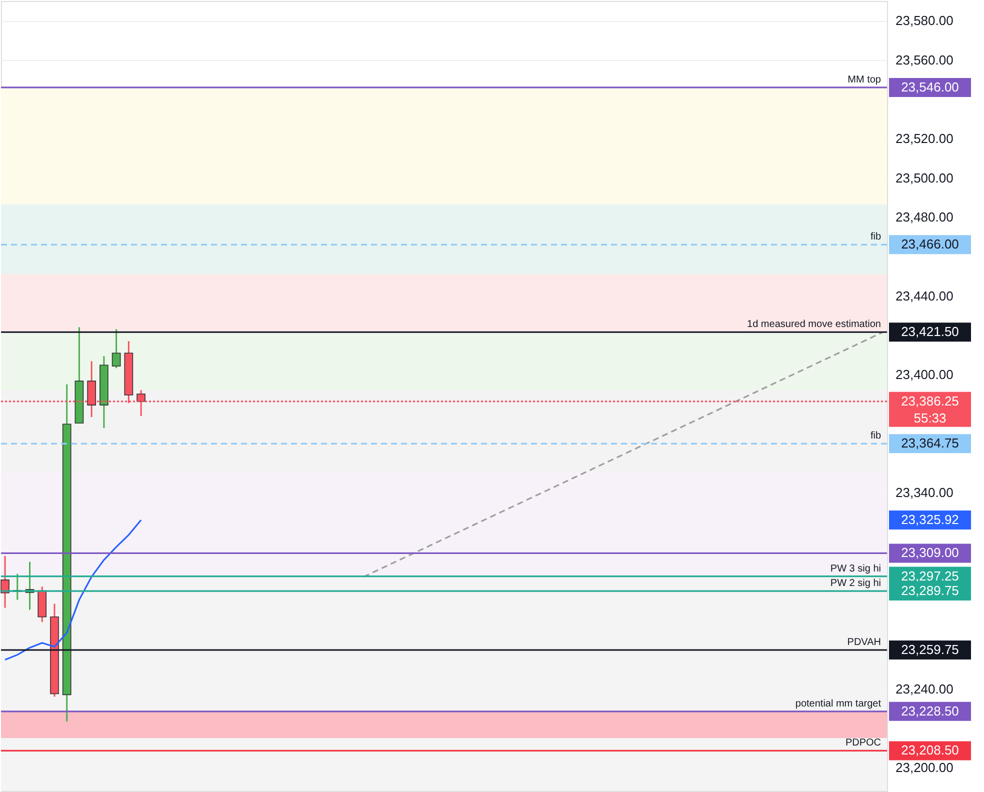 Image resolution: width=984 pixels, height=792 pixels. Describe the element at coordinates (930, 750) in the screenshot. I see `text: 23,208.50` at that location.